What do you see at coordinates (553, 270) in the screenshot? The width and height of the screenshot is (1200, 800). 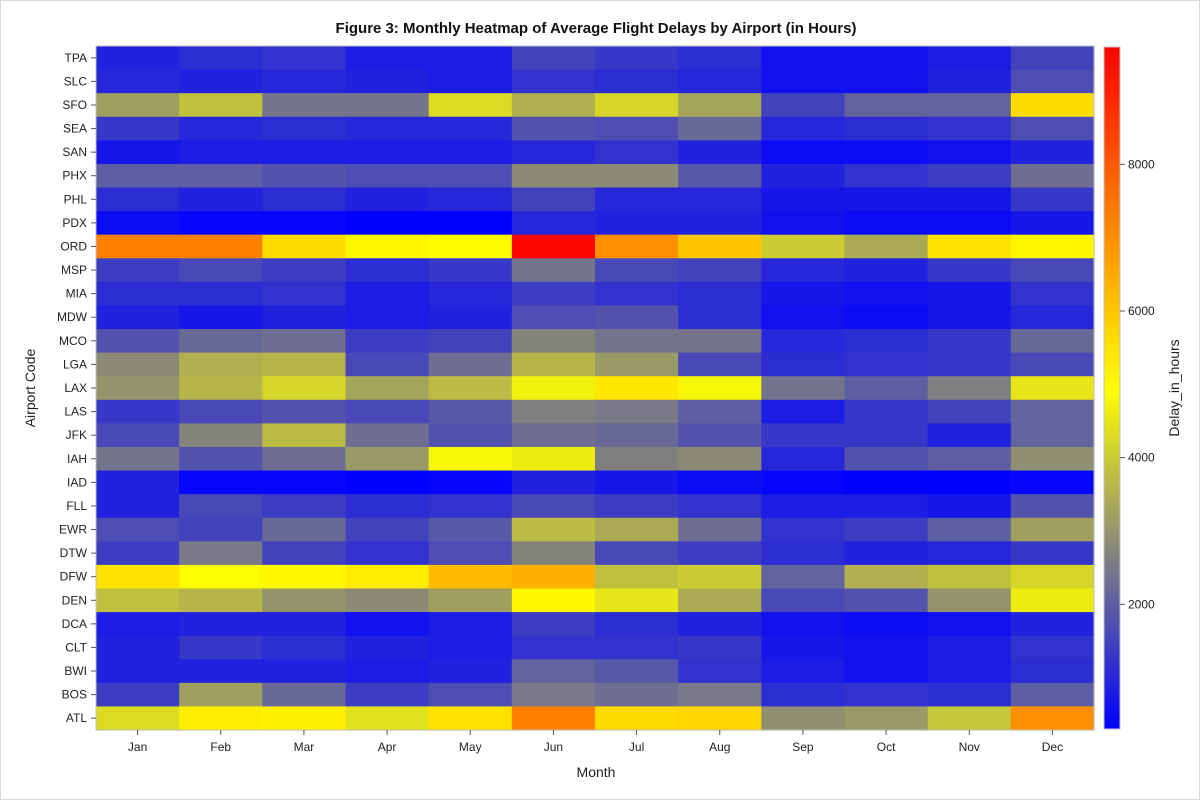 I see `heatmap-cell-msp-jun` at bounding box center [553, 270].